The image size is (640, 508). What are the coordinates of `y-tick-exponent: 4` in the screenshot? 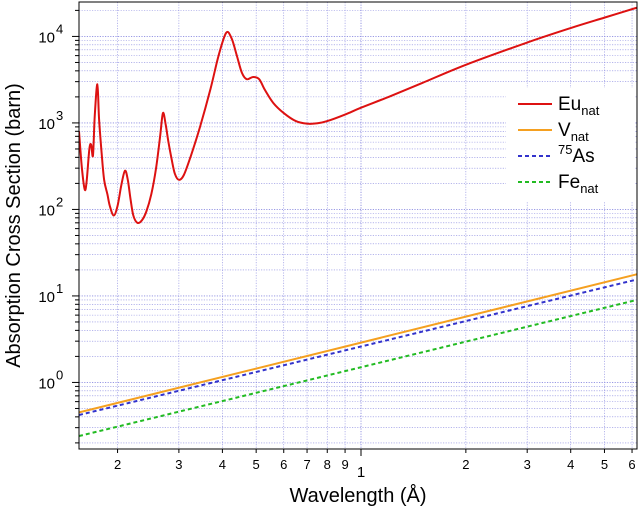 It's located at (59, 28).